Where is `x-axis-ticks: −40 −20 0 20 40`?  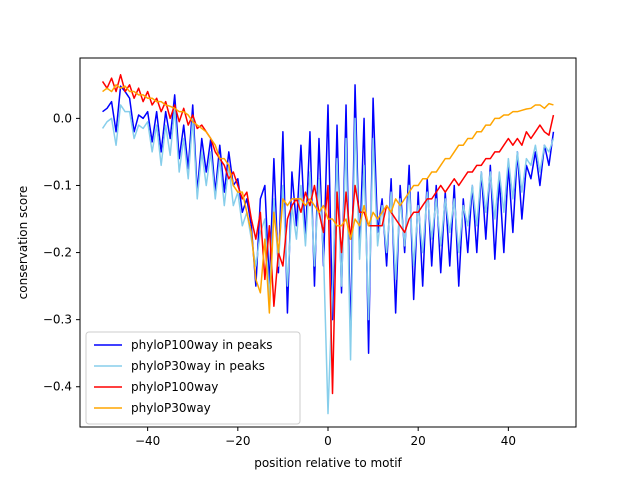
x-axis-ticks: −40 −20 0 20 40 is located at coordinates (325, 437).